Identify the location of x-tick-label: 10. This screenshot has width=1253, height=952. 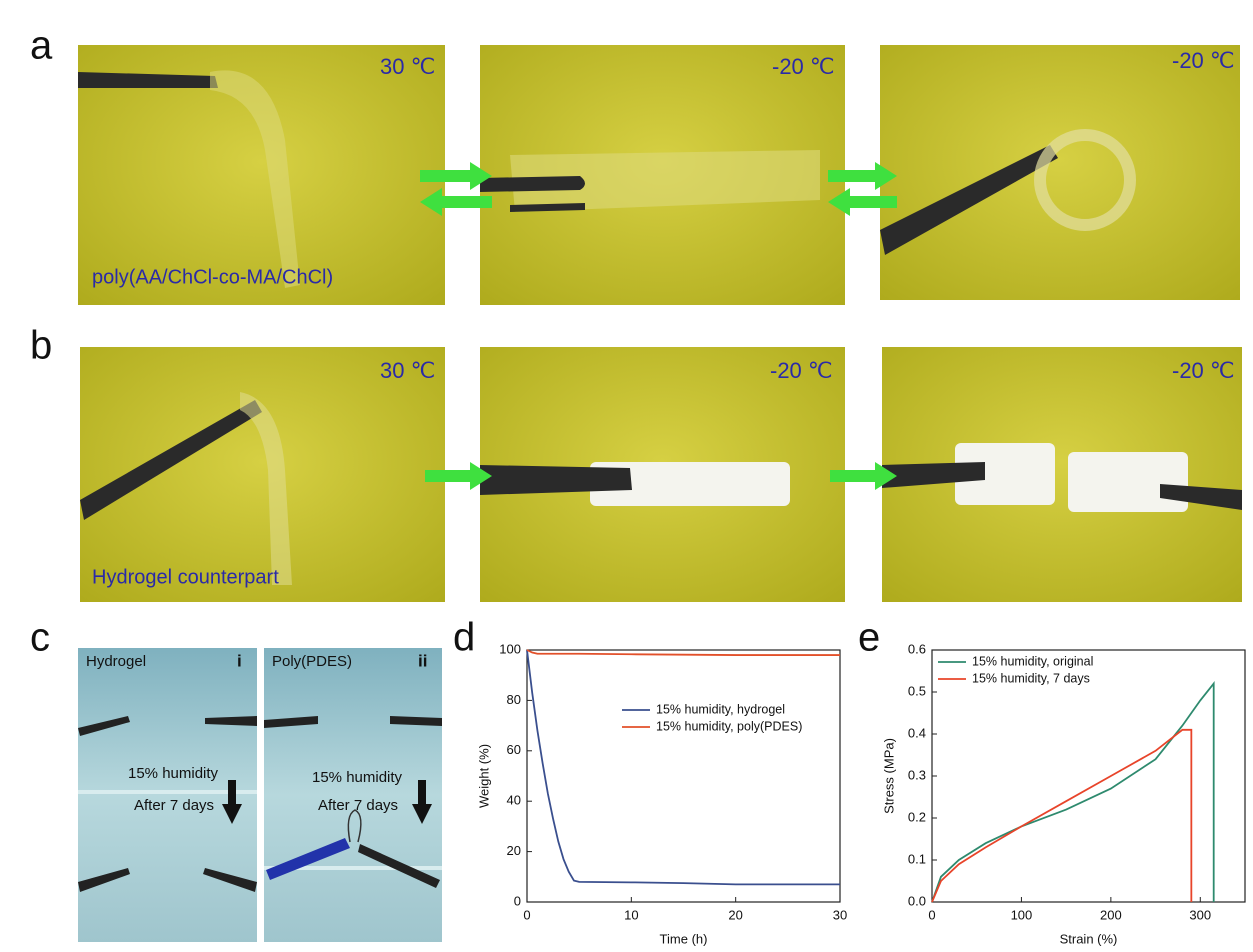
(631, 914).